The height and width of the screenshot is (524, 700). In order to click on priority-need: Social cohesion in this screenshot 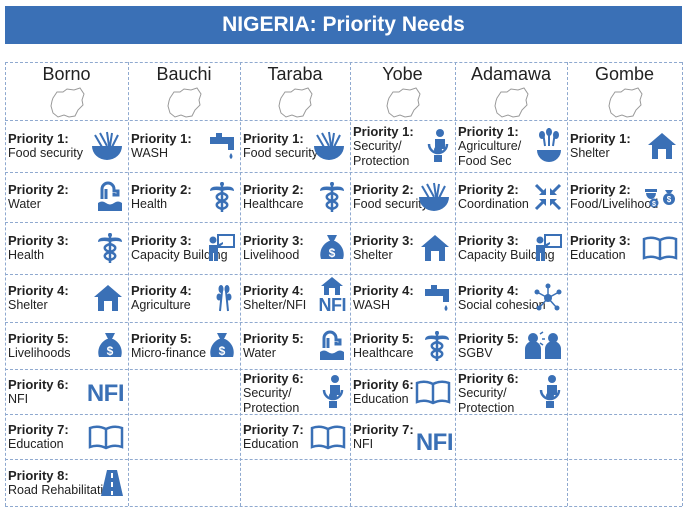, I will do `click(502, 305)`.